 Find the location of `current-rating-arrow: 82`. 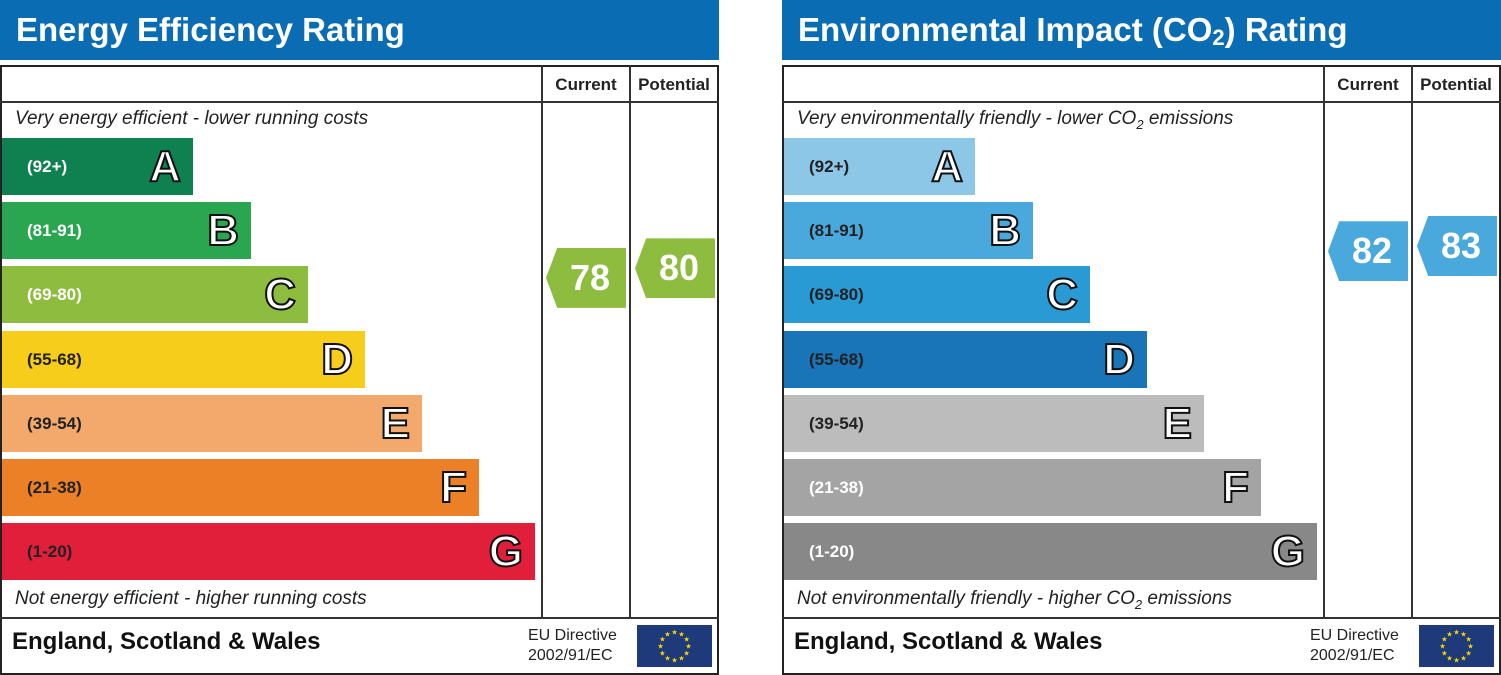

current-rating-arrow: 82 is located at coordinates (1368, 251).